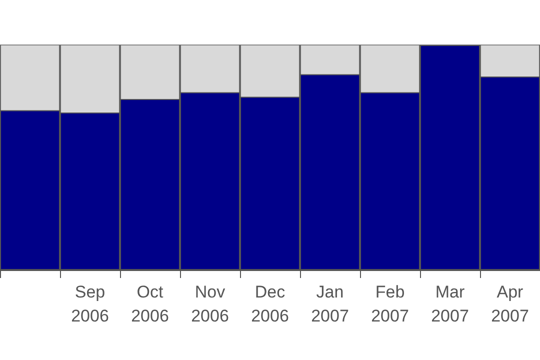 The image size is (540, 360). What do you see at coordinates (510, 304) in the screenshot?
I see `x-tick-label: Apr 2007` at bounding box center [510, 304].